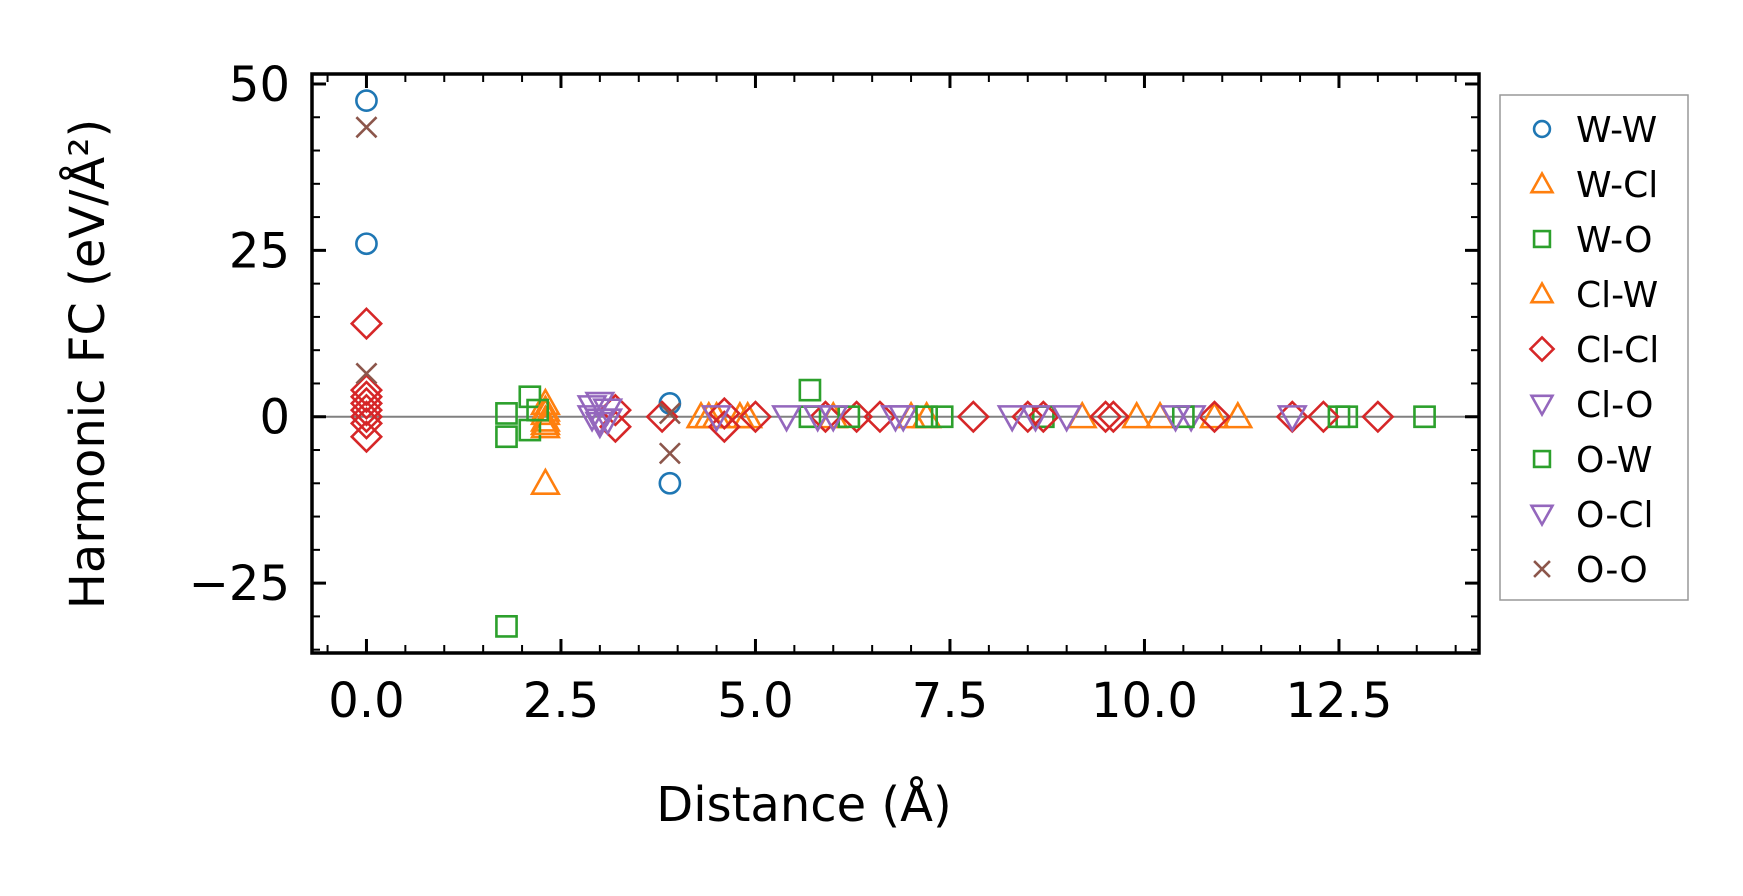 The width and height of the screenshot is (1743, 896). What do you see at coordinates (87, 364) in the screenshot?
I see `y-axis-label: Harmonic FC (eV/Å²)` at bounding box center [87, 364].